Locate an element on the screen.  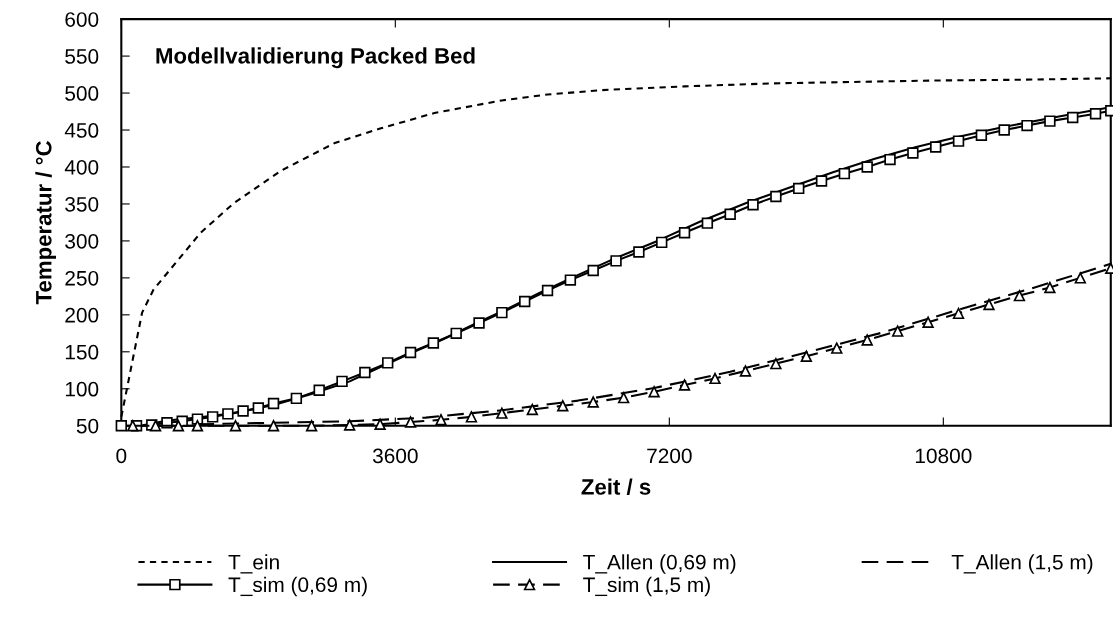
x-axis-title: Zeit / s is located at coordinates (616, 487).